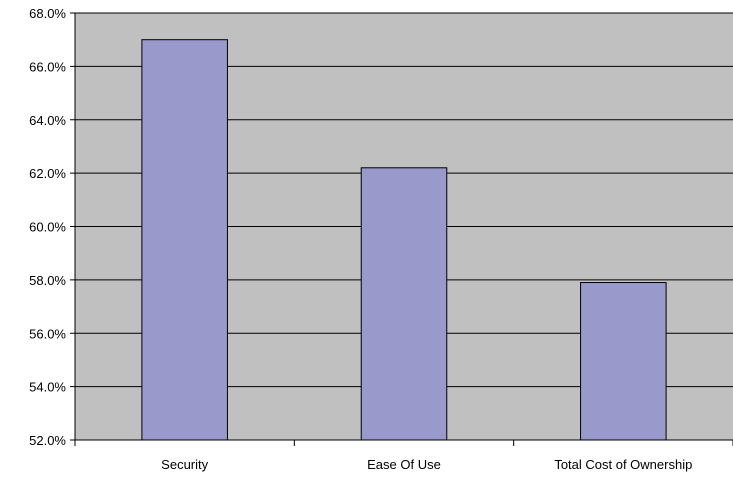  What do you see at coordinates (47, 280) in the screenshot?
I see `y-tick-label: 58.0%` at bounding box center [47, 280].